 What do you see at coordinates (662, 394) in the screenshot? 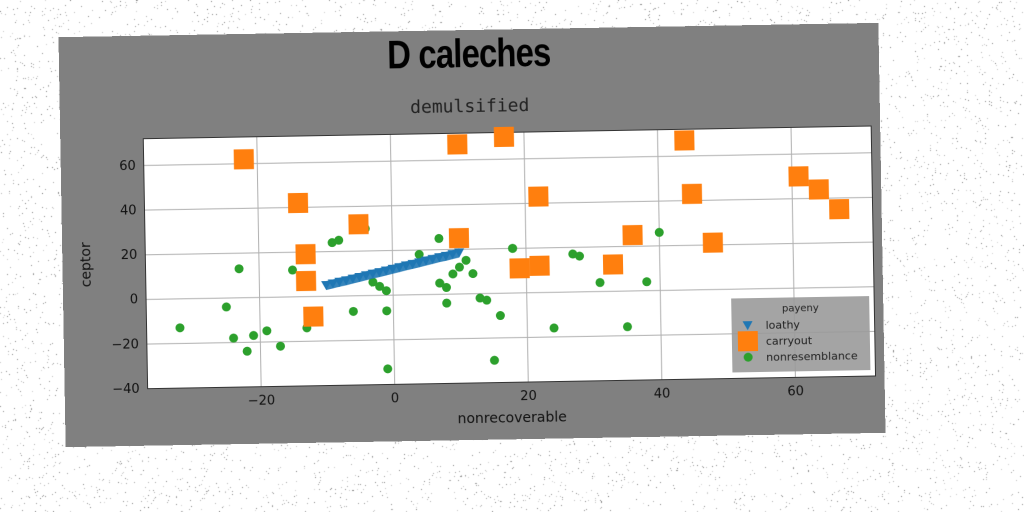
I see `x-tick-label: 40` at bounding box center [662, 394].